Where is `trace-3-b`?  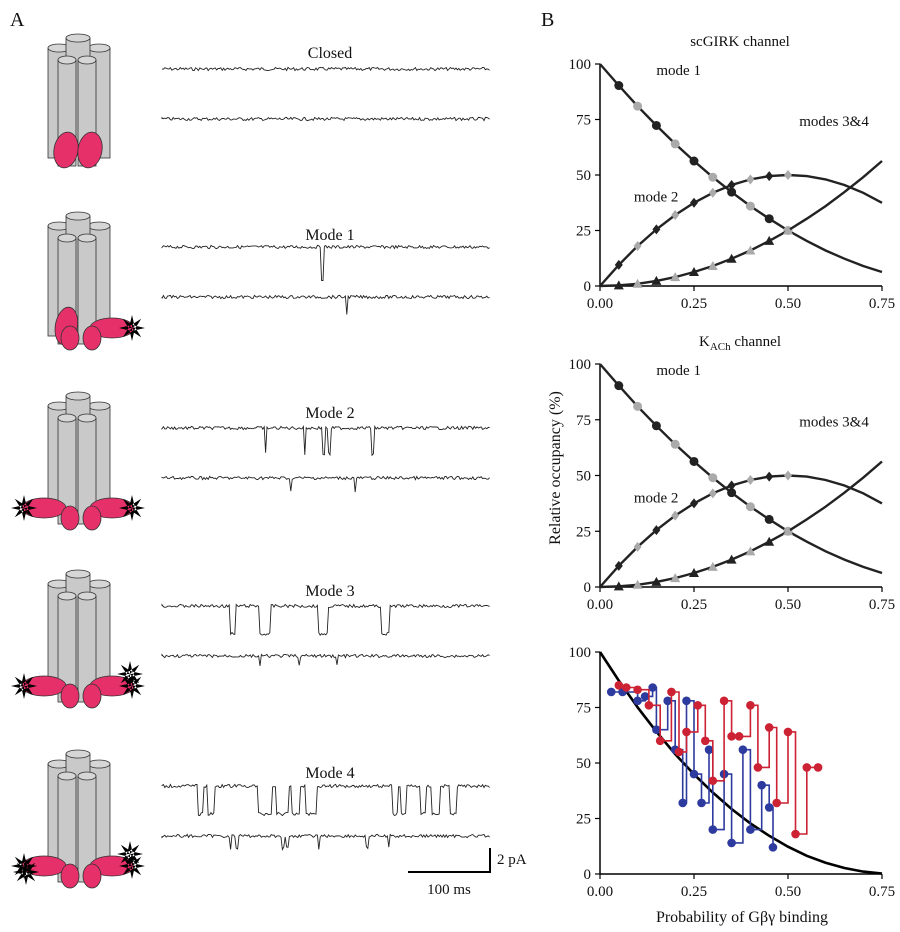 trace-3-b is located at coordinates (325, 659).